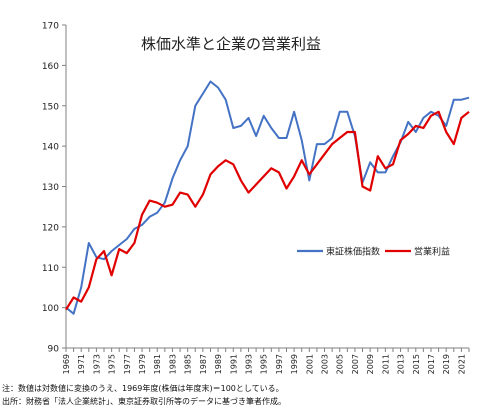  What do you see at coordinates (144, 401) in the screenshot?
I see `footnote-source: 出所：財務省「法人企業統計」、東京証券取引所等のデータに基づき筆者作成。` at bounding box center [144, 401].